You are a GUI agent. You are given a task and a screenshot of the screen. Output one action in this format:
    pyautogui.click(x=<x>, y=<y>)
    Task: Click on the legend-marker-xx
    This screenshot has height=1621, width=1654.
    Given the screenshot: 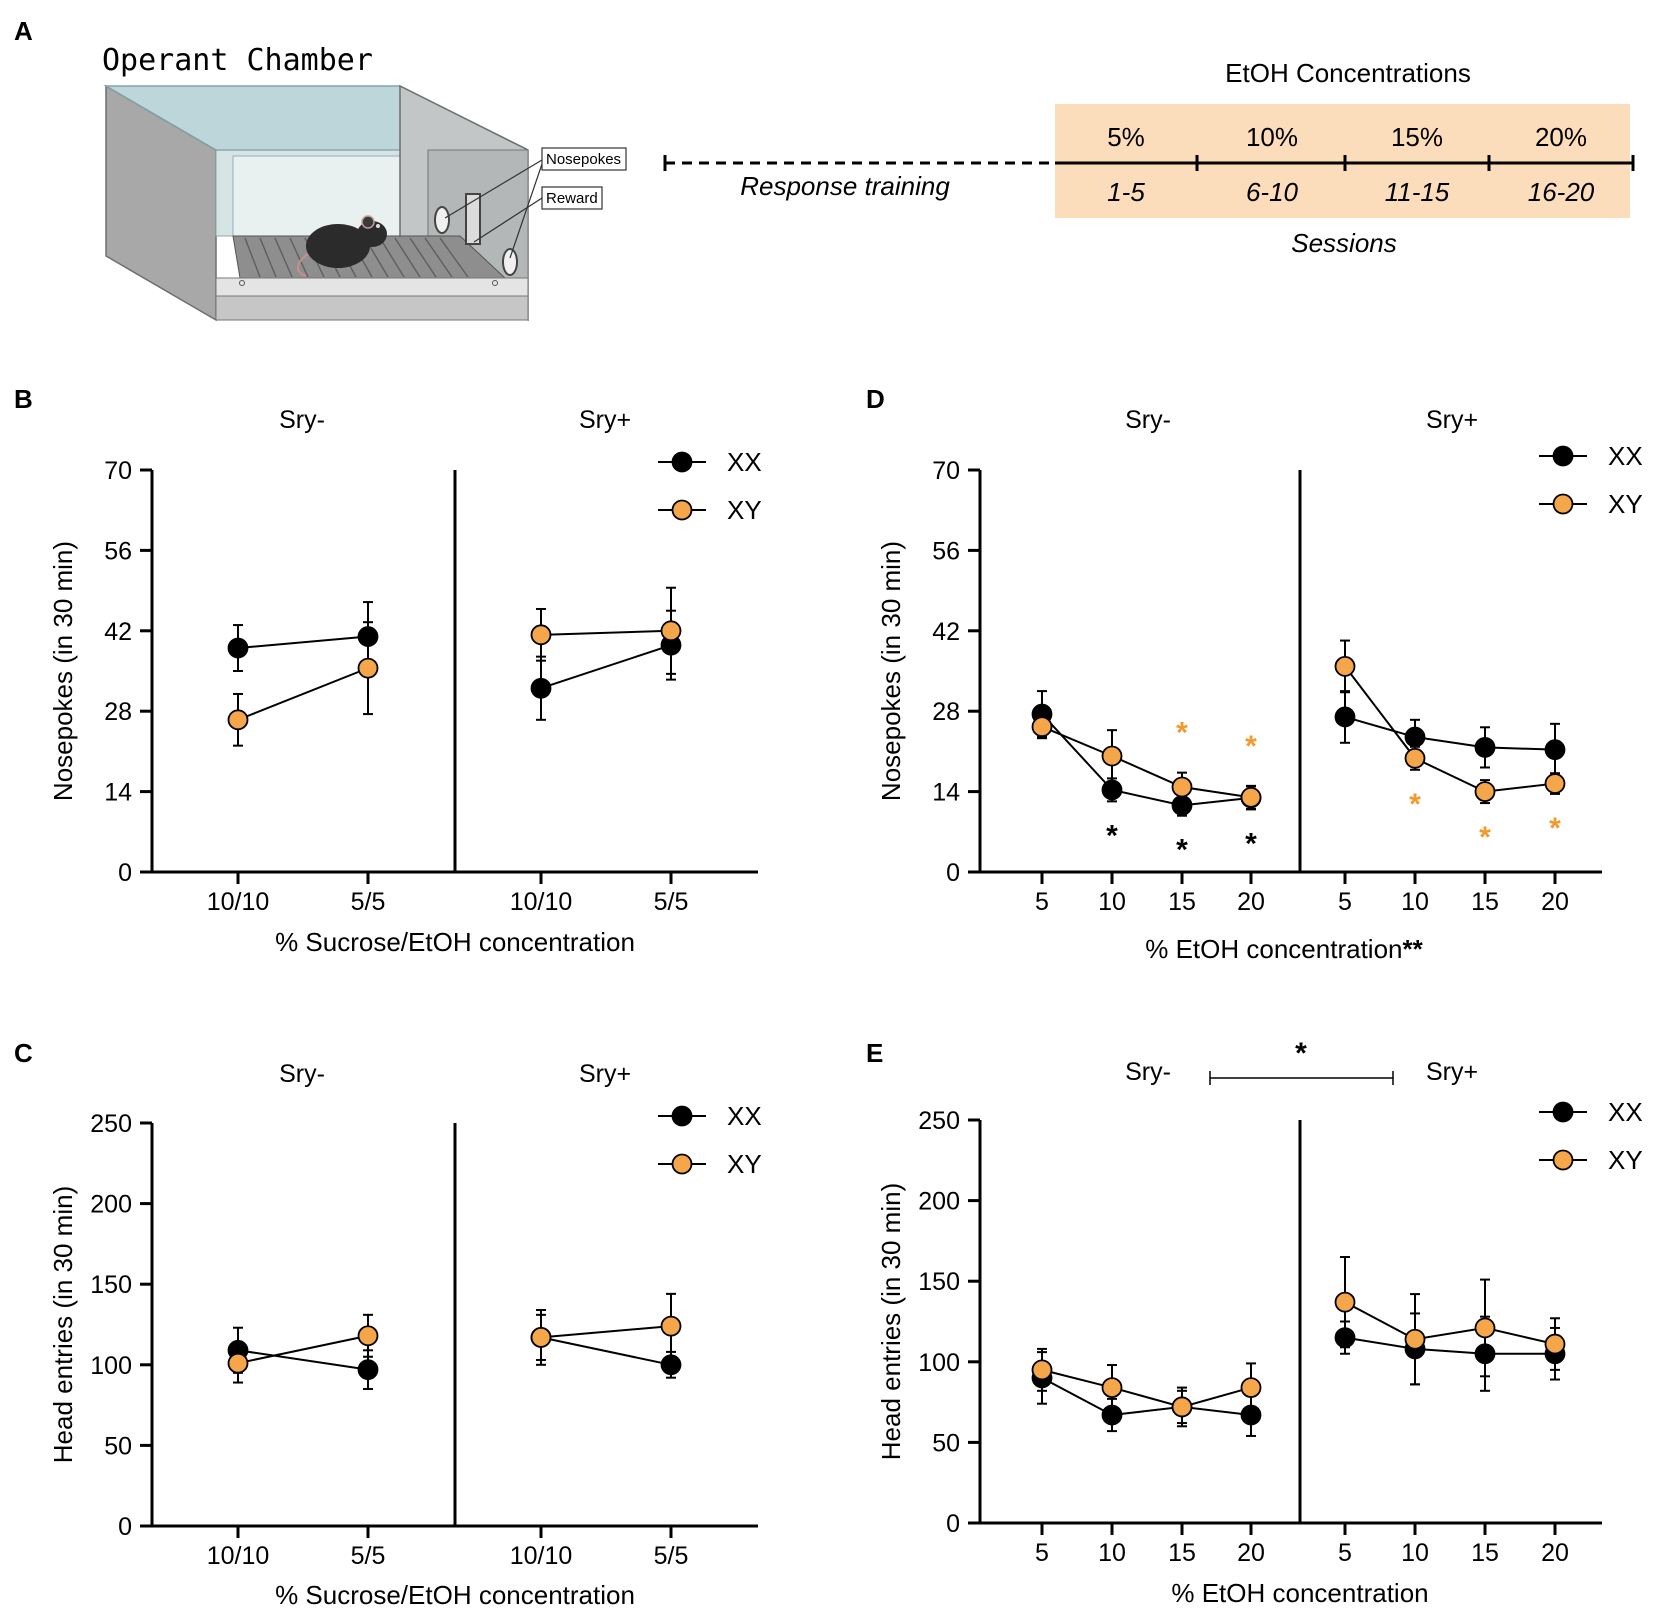 What is the action you would take?
    pyautogui.click(x=682, y=1116)
    